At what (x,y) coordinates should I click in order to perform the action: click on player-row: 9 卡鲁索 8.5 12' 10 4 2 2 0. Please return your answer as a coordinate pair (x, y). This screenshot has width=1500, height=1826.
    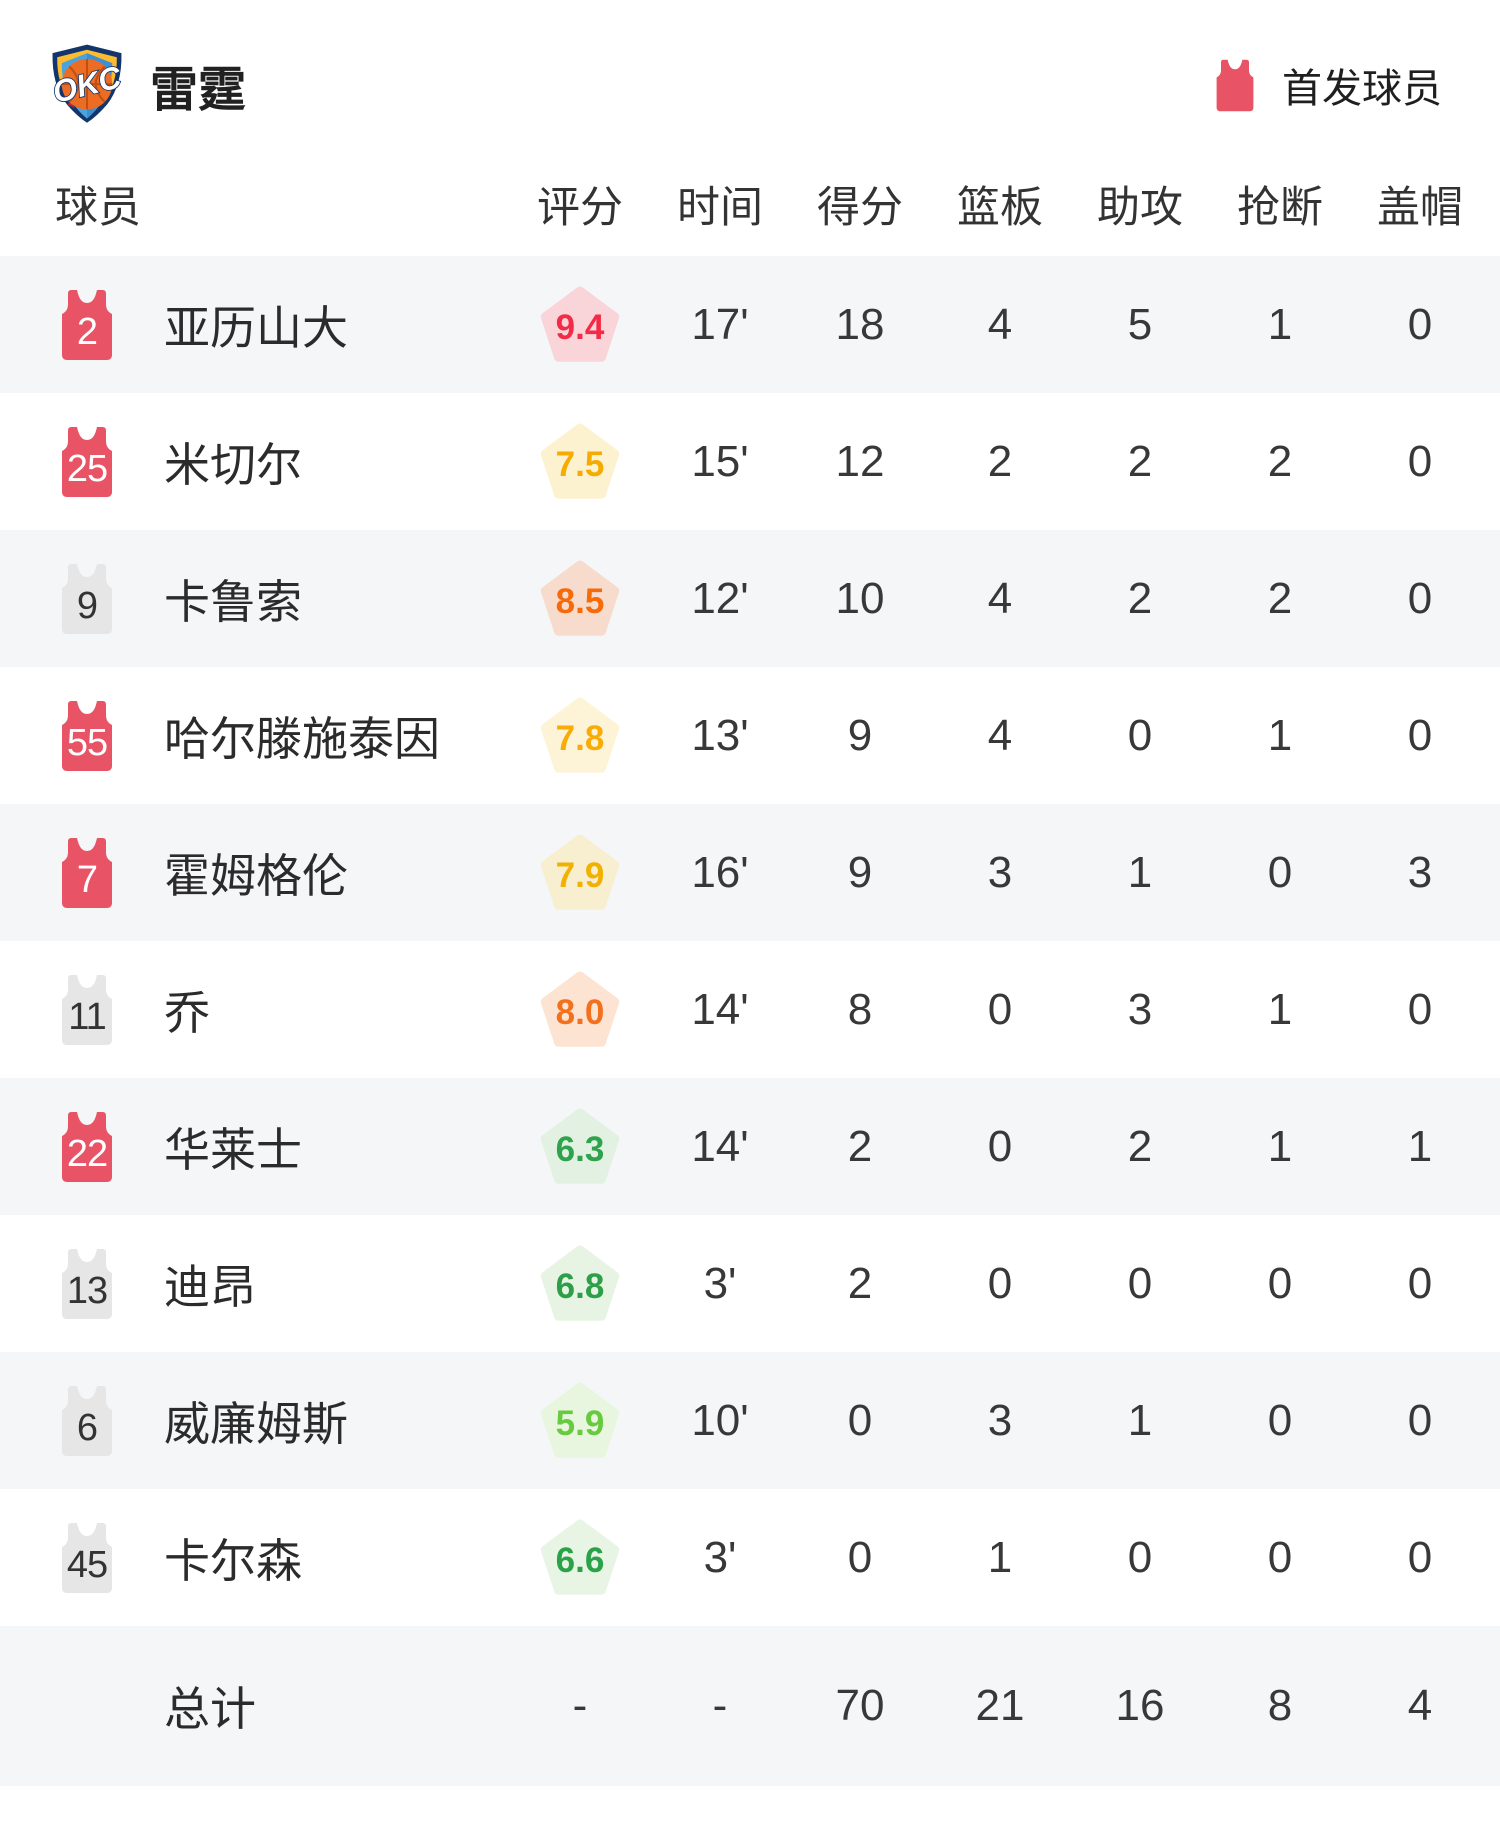
    Looking at the image, I should click on (750, 598).